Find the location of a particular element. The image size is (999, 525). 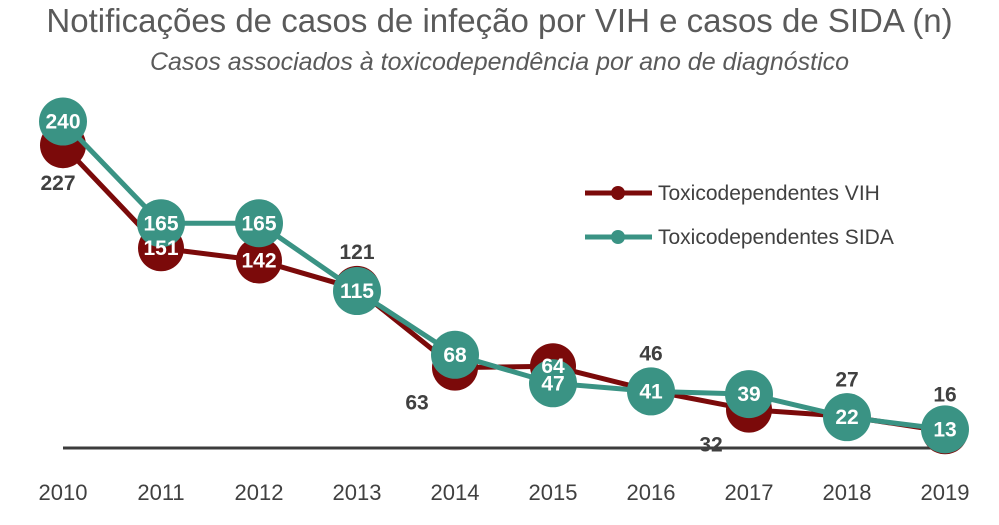

sida-data-label: 240 is located at coordinates (62, 122).